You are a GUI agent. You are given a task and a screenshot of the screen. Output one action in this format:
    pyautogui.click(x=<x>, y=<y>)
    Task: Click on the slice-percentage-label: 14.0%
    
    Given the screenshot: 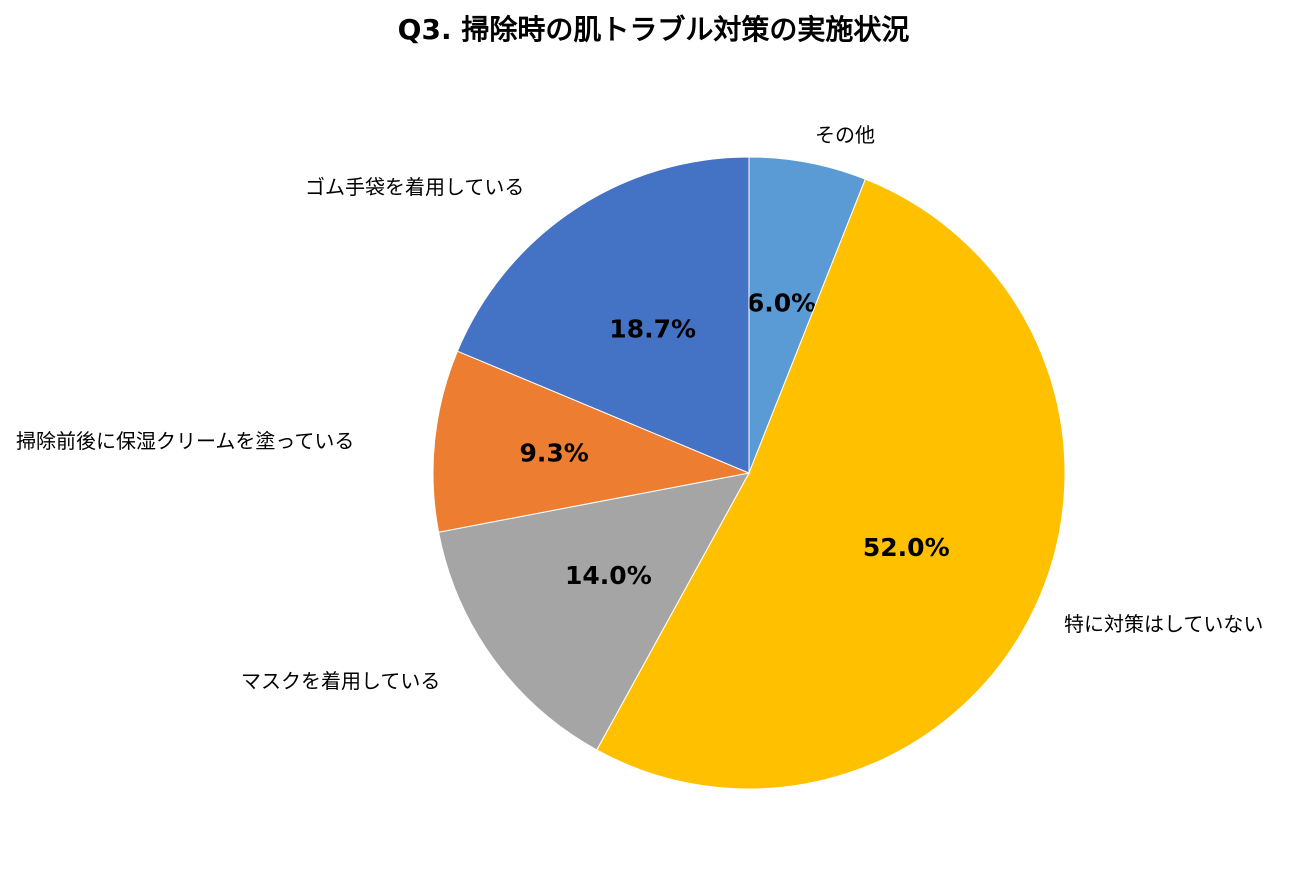 What is the action you would take?
    pyautogui.click(x=608, y=575)
    